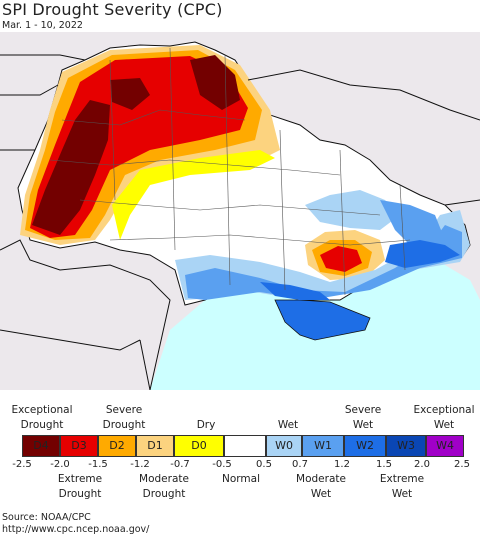 The image size is (480, 538). What do you see at coordinates (245, 446) in the screenshot?
I see `legend-box-normal` at bounding box center [245, 446].